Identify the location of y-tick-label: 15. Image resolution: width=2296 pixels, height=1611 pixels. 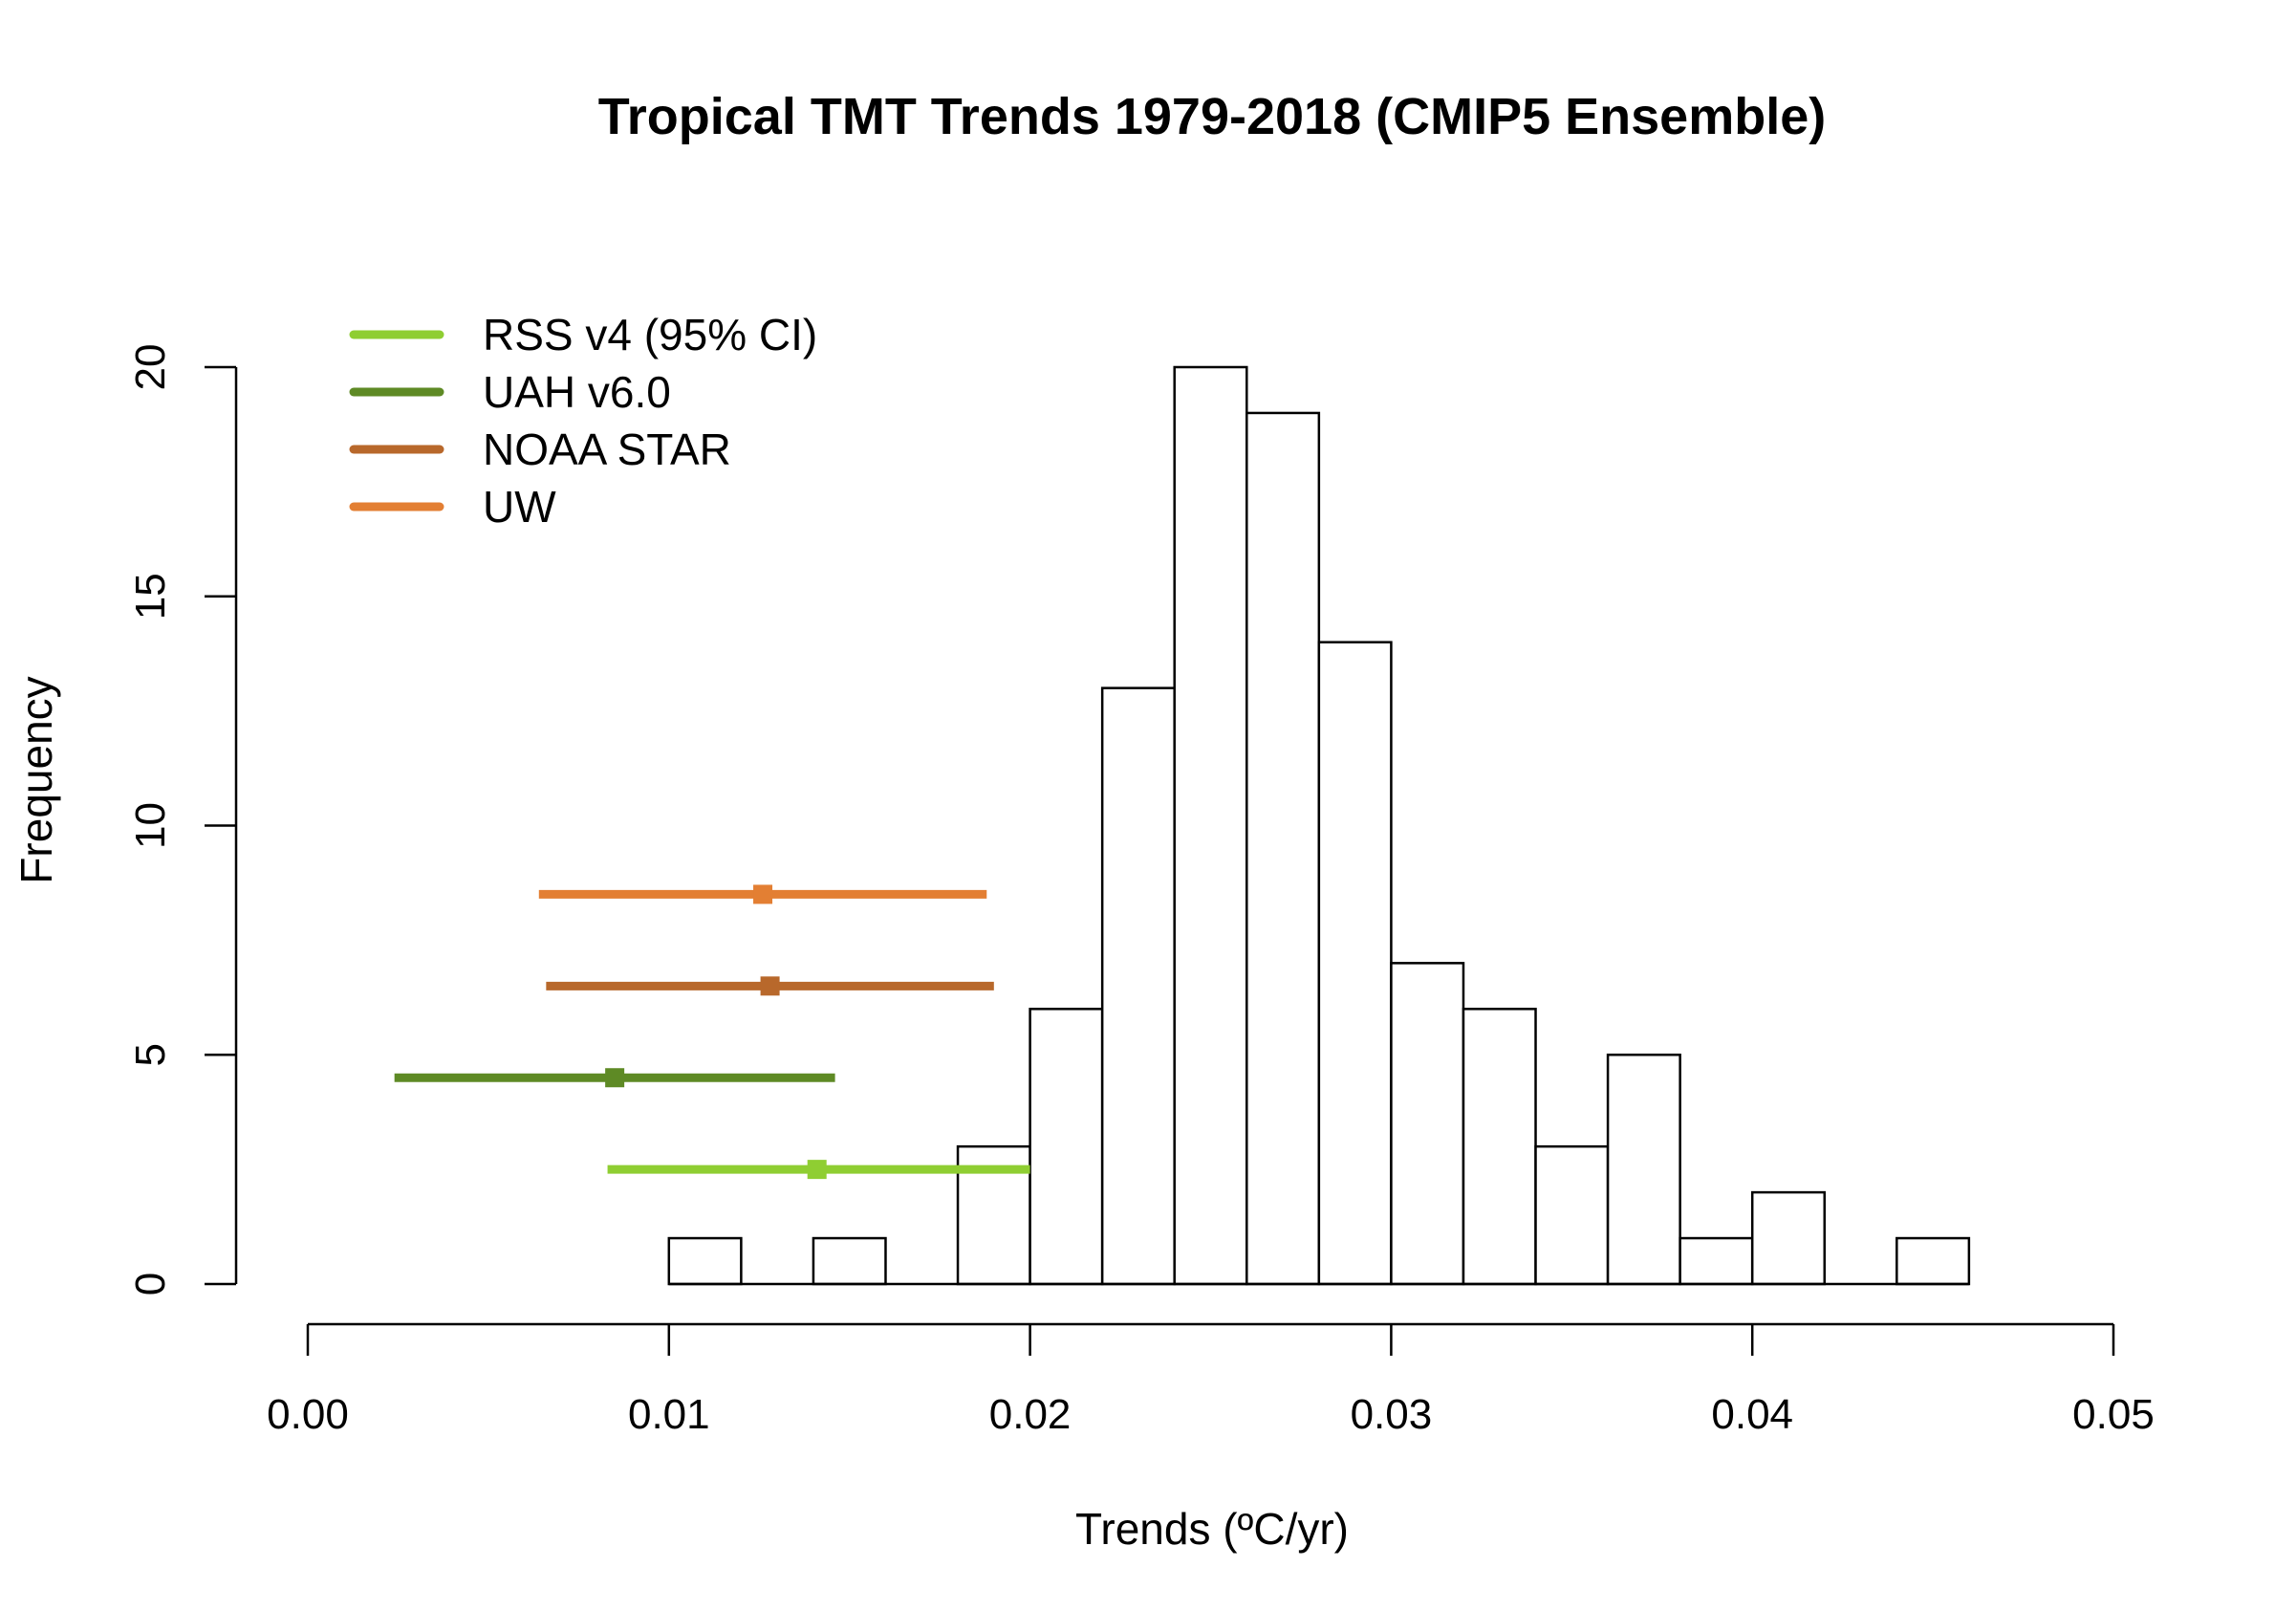
(150, 596).